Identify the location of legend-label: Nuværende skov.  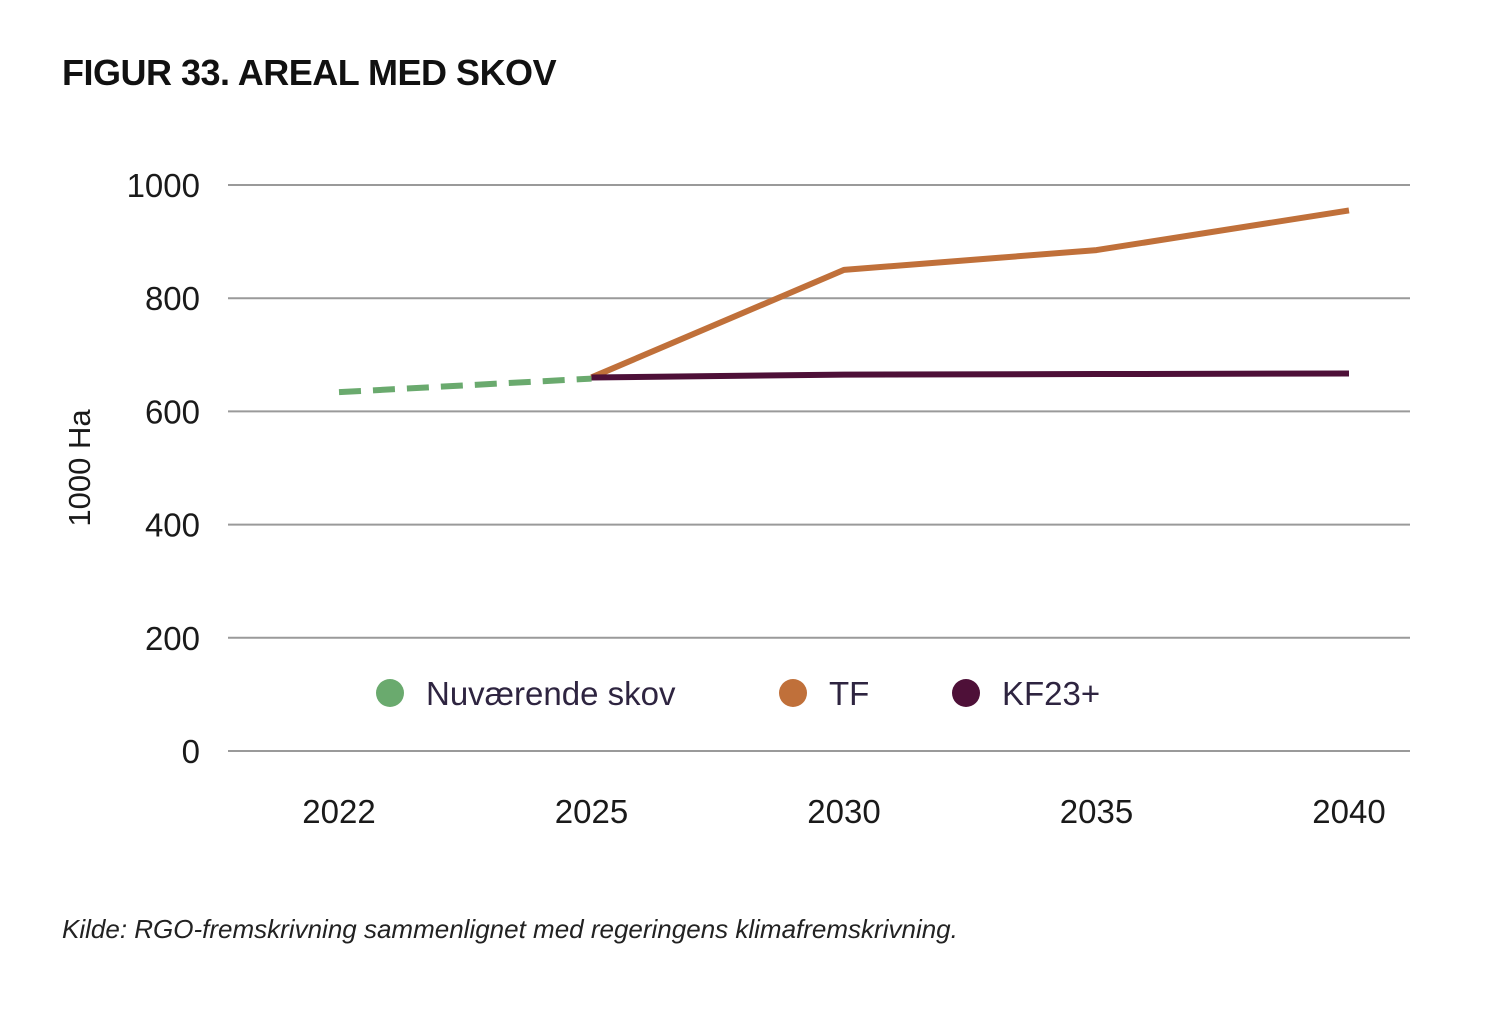
(551, 693).